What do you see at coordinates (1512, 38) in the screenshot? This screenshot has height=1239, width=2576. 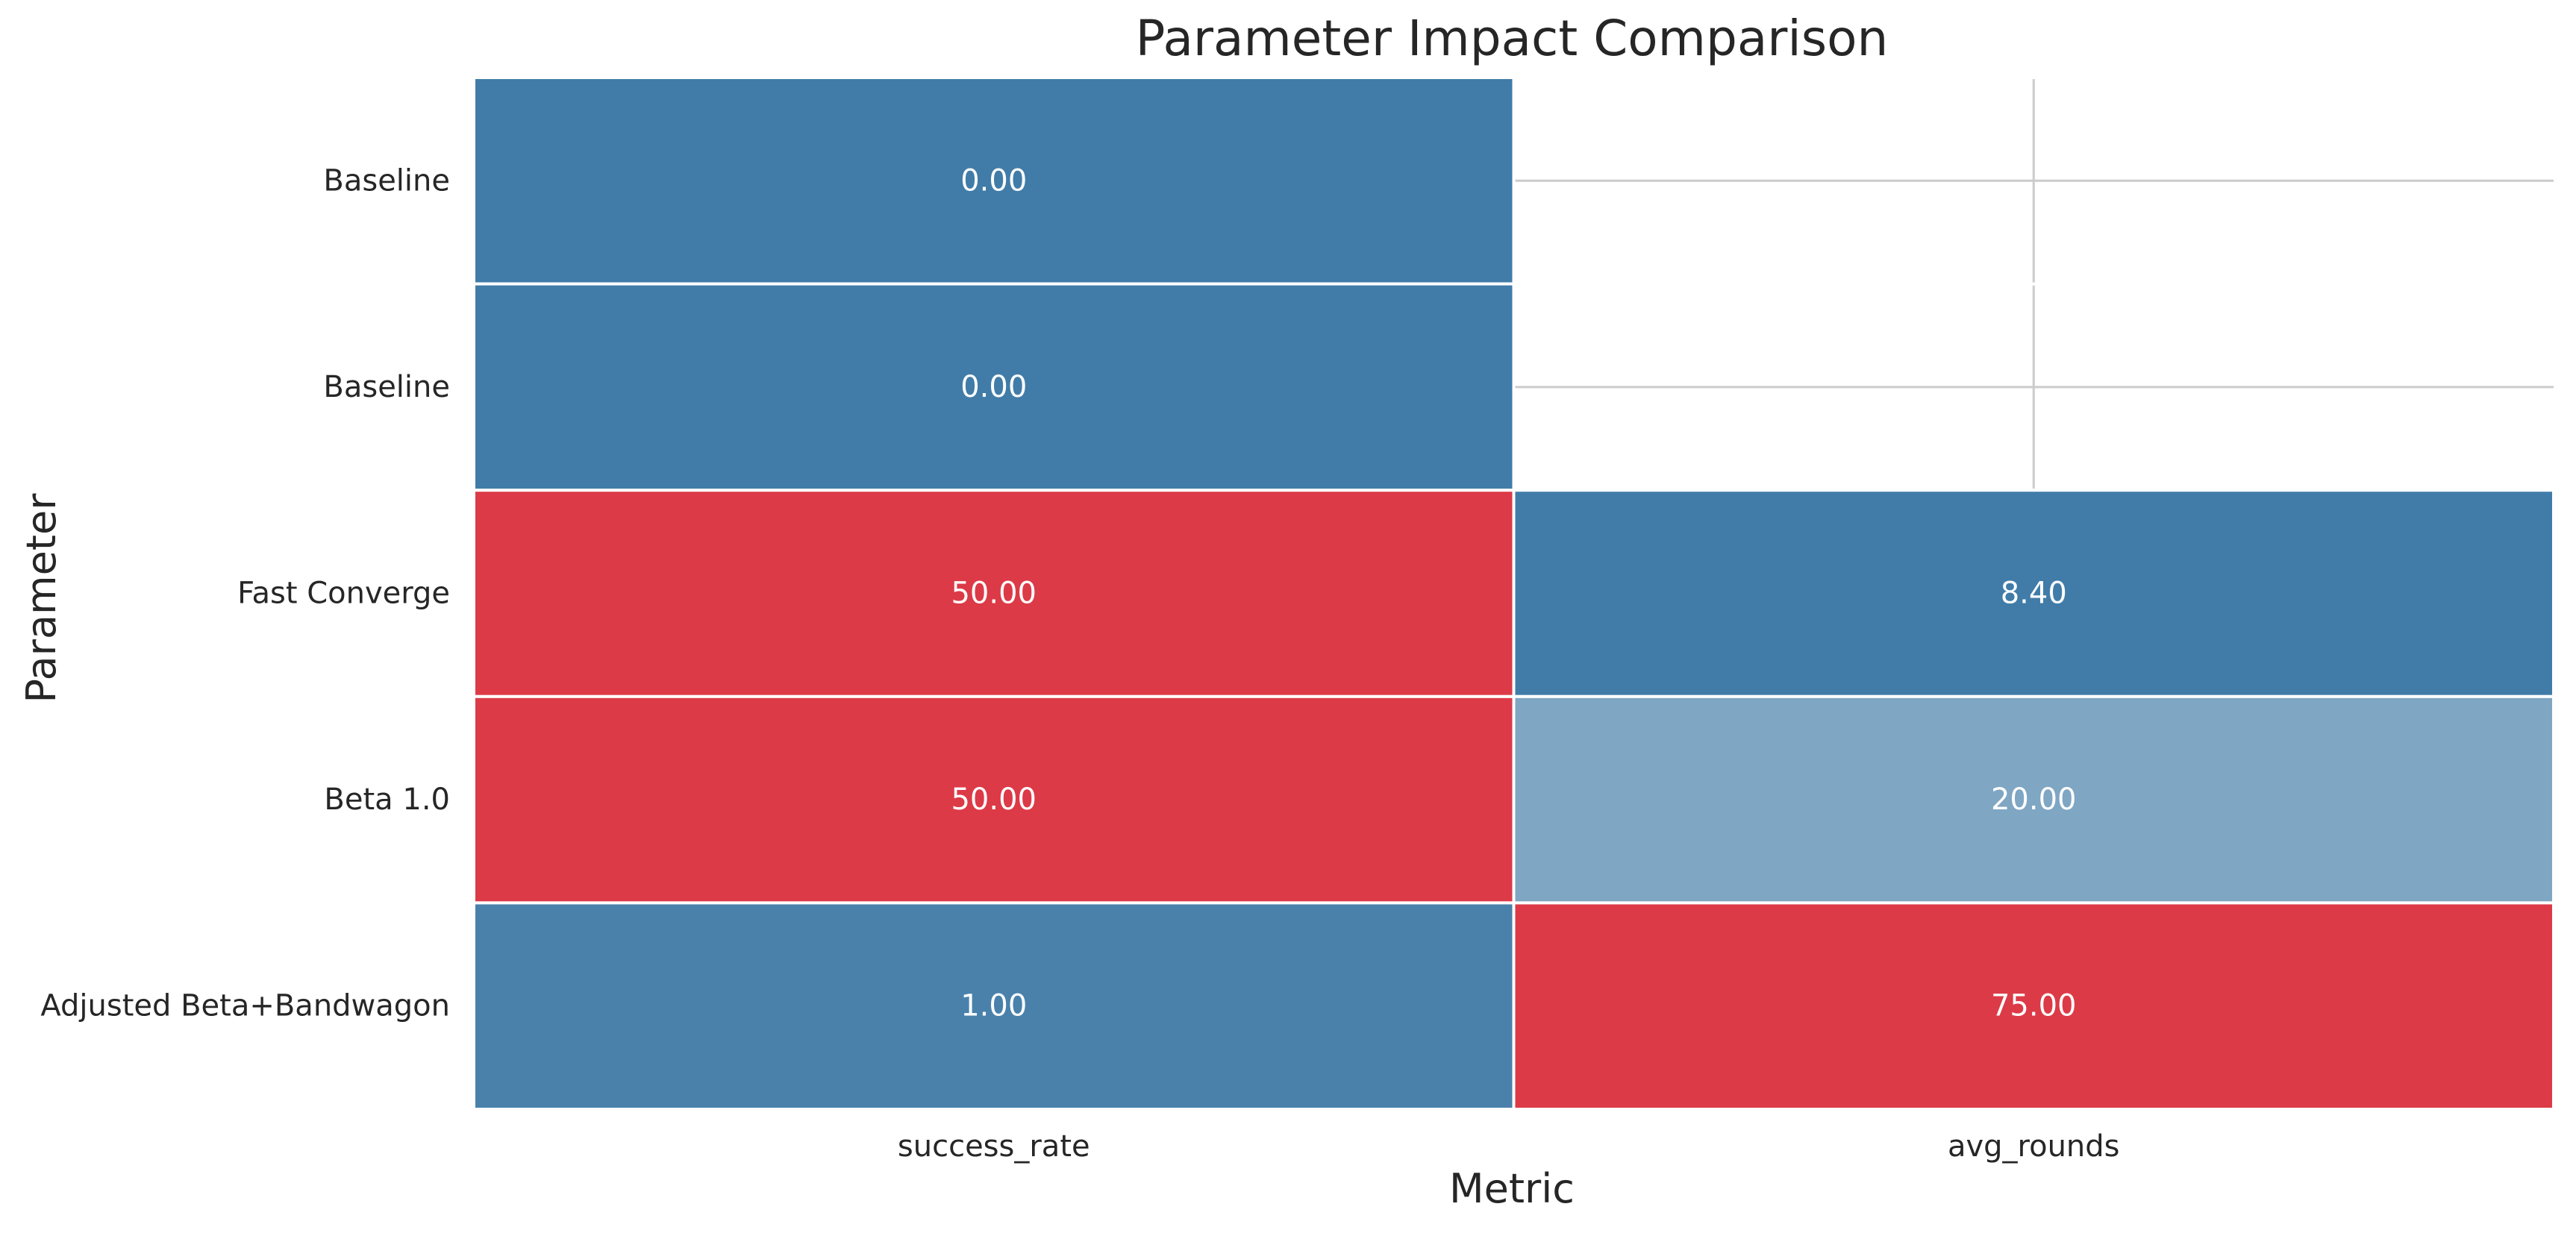 I see `chart-title: Parameter Impact Comparison` at bounding box center [1512, 38].